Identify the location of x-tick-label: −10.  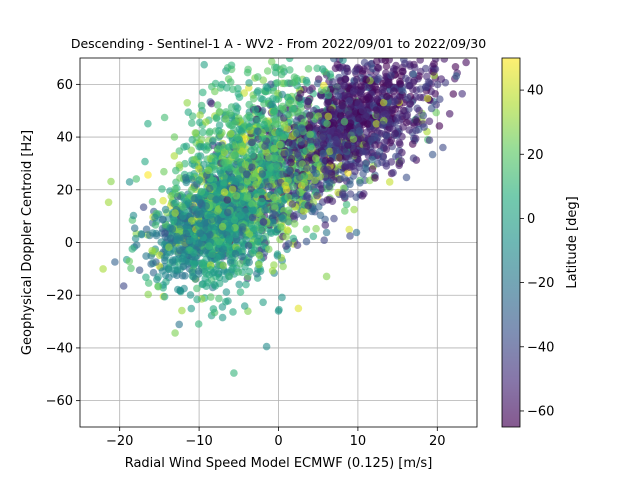
(198, 441).